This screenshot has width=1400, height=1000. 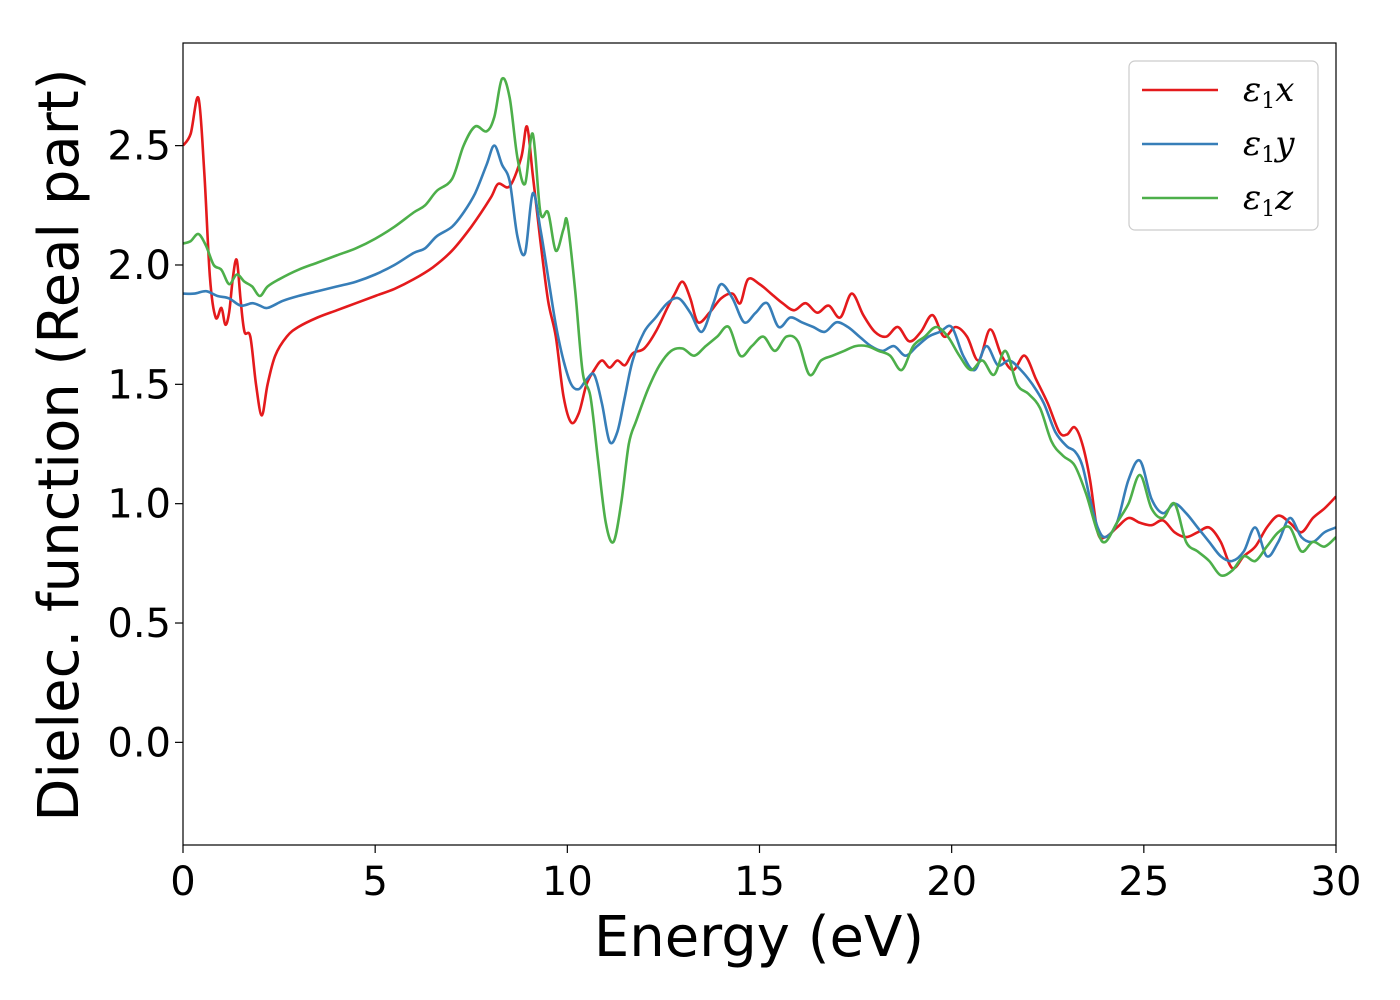 I want to click on x-tick-label: 20, so click(x=951, y=882).